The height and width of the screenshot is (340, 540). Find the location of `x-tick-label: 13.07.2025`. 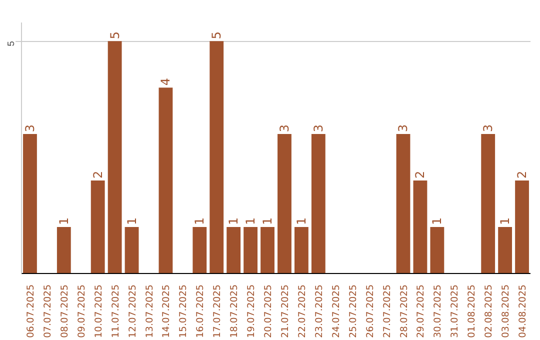

x-tick-label: 13.07.2025 is located at coordinates (150, 311).